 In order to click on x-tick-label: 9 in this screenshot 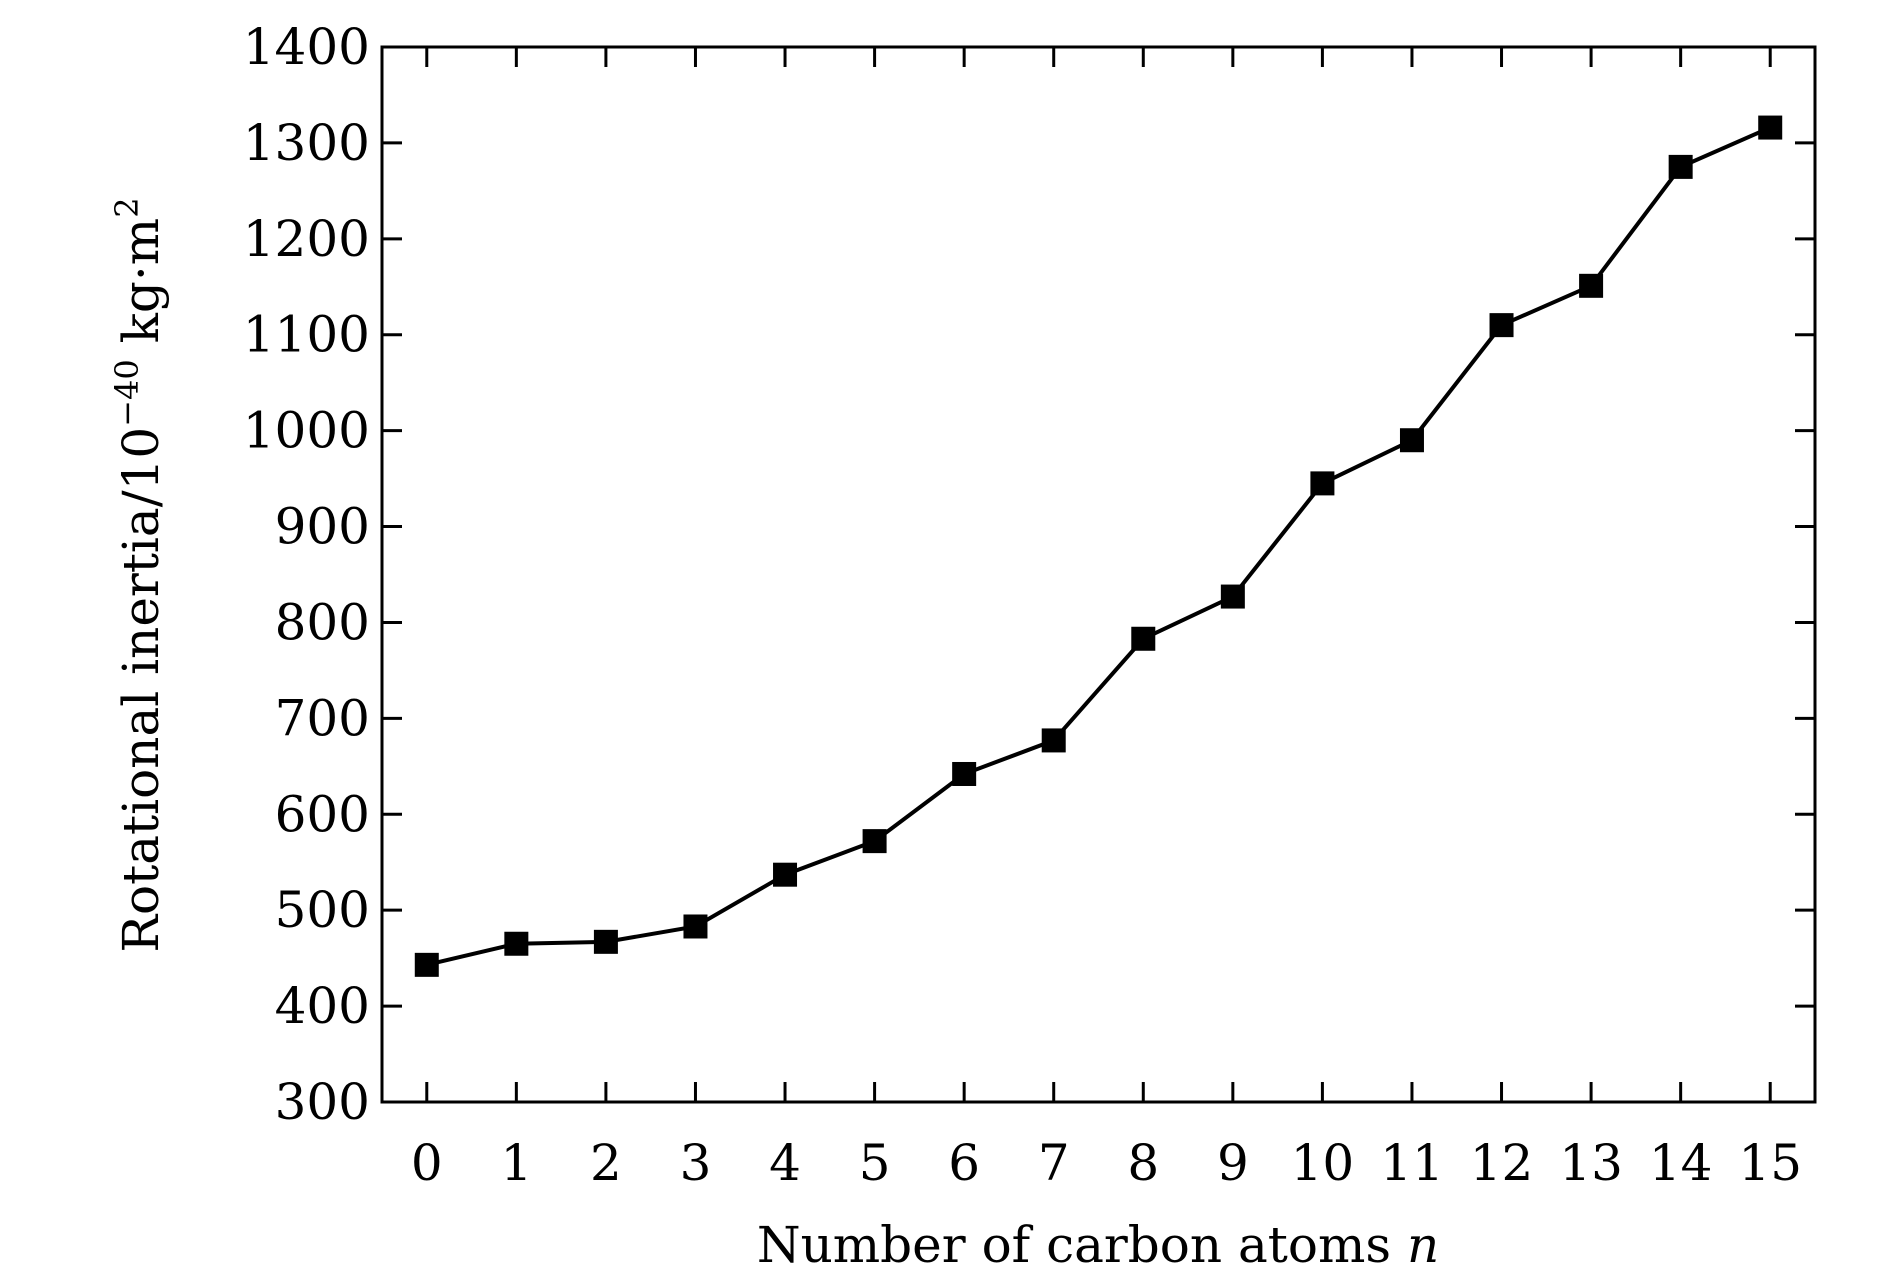, I will do `click(1233, 1163)`.